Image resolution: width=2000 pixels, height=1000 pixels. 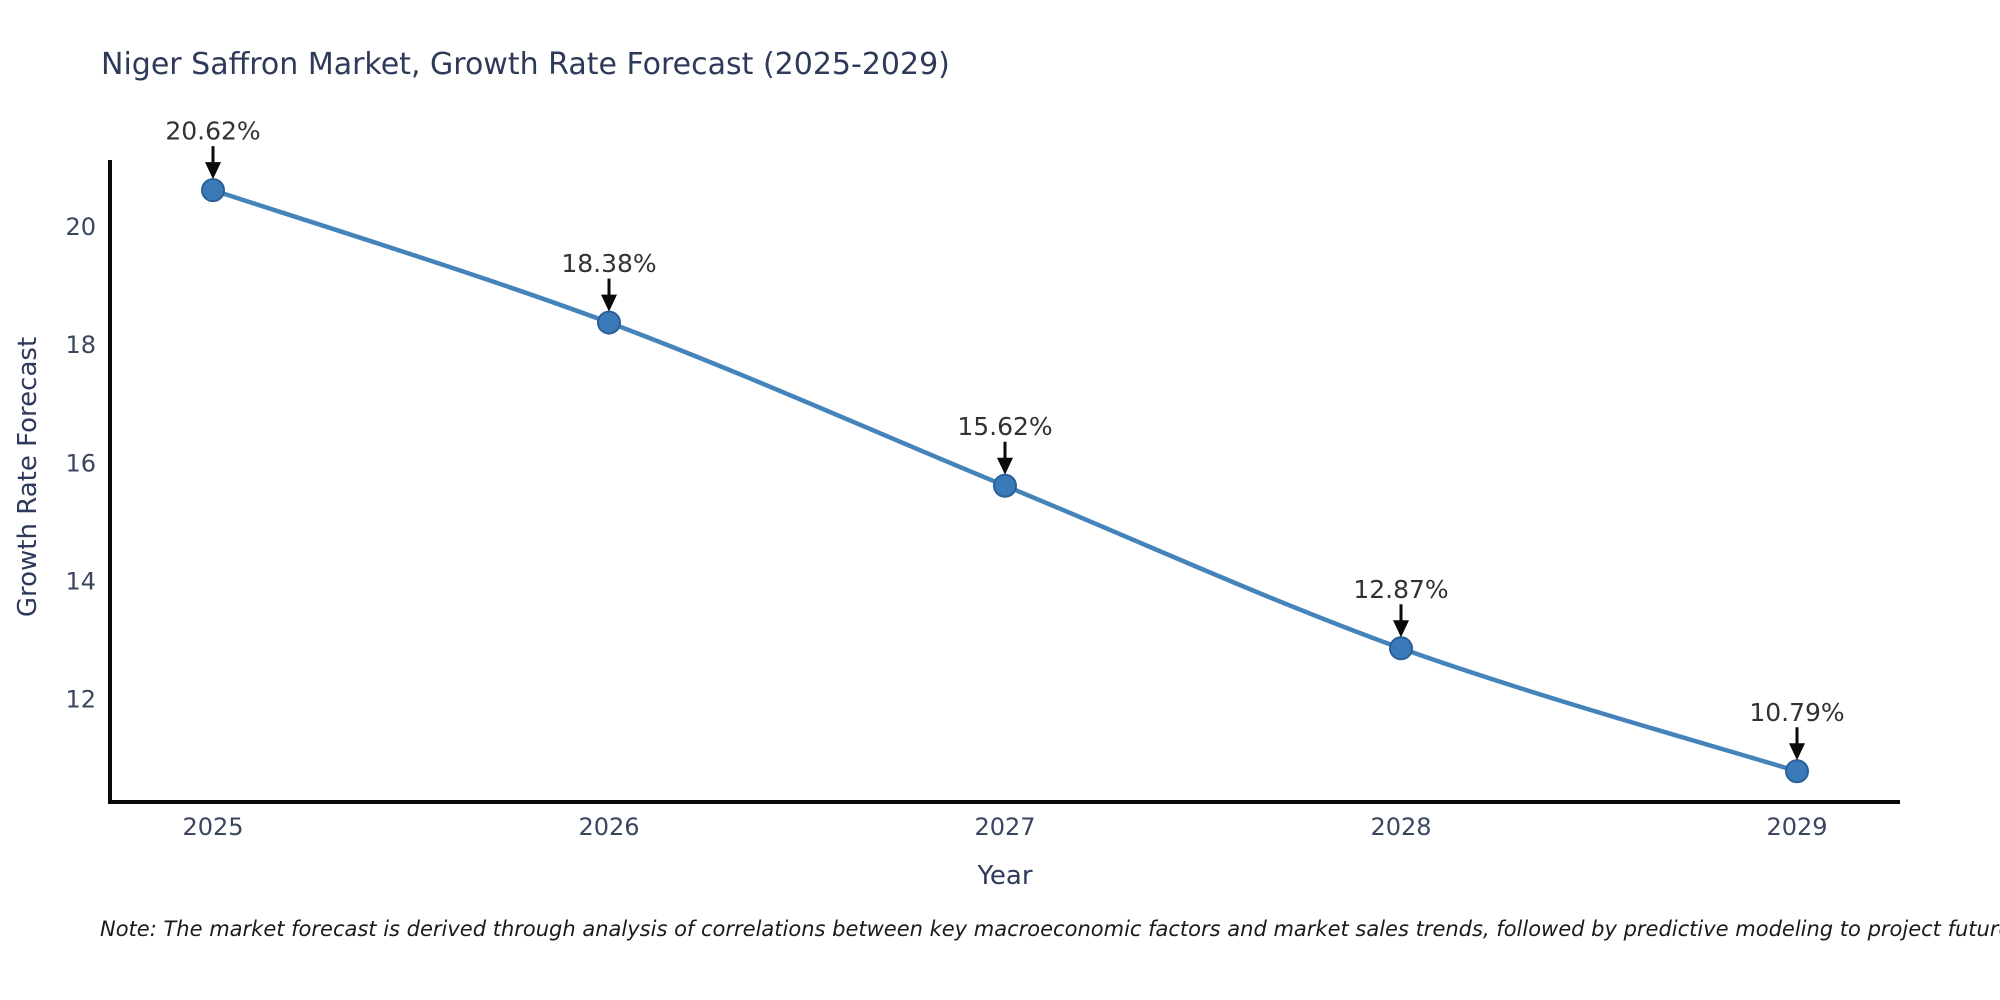 I want to click on x-tick-label: 2027, so click(x=1004, y=827).